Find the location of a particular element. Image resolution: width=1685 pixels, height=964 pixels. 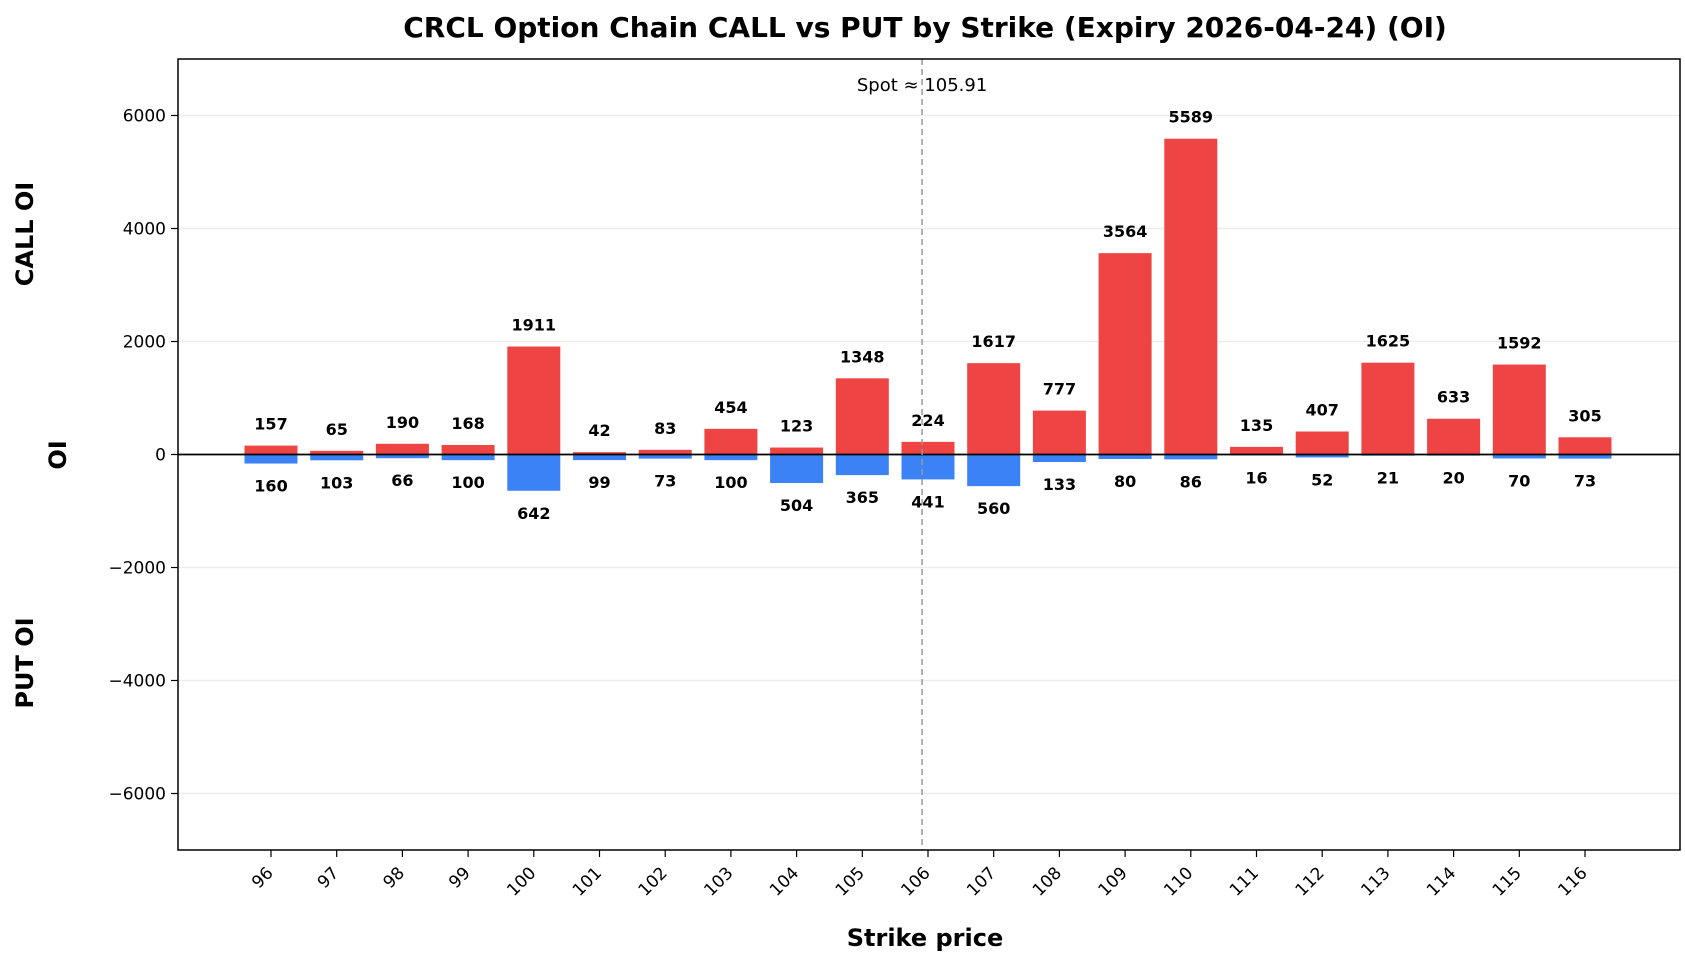

call-value-label: 190 is located at coordinates (402, 422).